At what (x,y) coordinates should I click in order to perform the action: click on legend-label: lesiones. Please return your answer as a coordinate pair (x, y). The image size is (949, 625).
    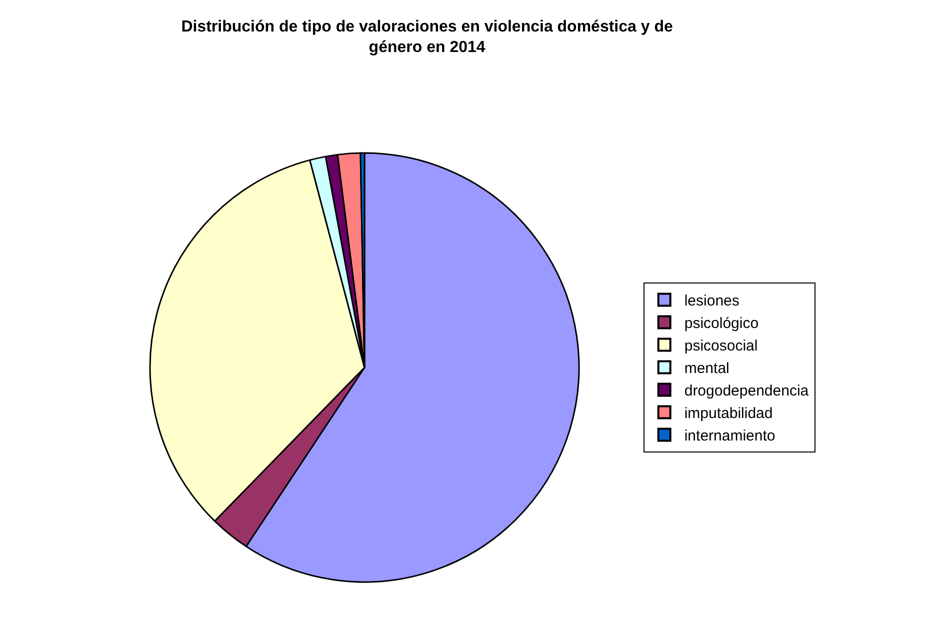
    Looking at the image, I should click on (712, 301).